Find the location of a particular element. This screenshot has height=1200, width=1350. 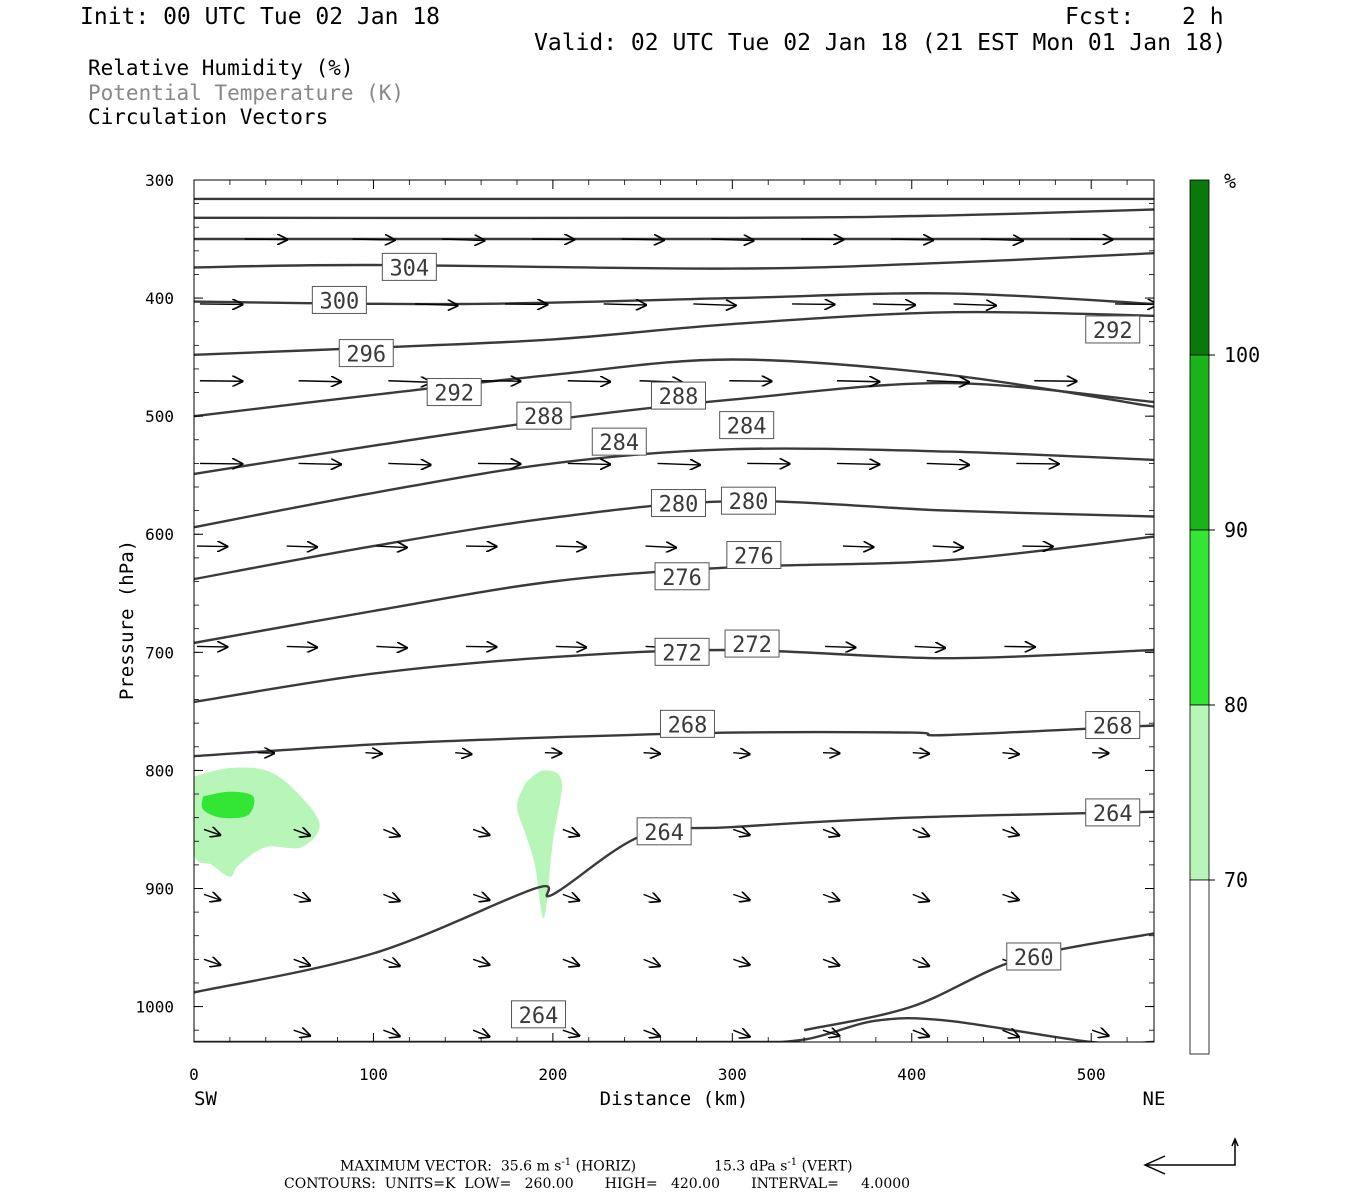

isentrope-label: 264 is located at coordinates (539, 1016).